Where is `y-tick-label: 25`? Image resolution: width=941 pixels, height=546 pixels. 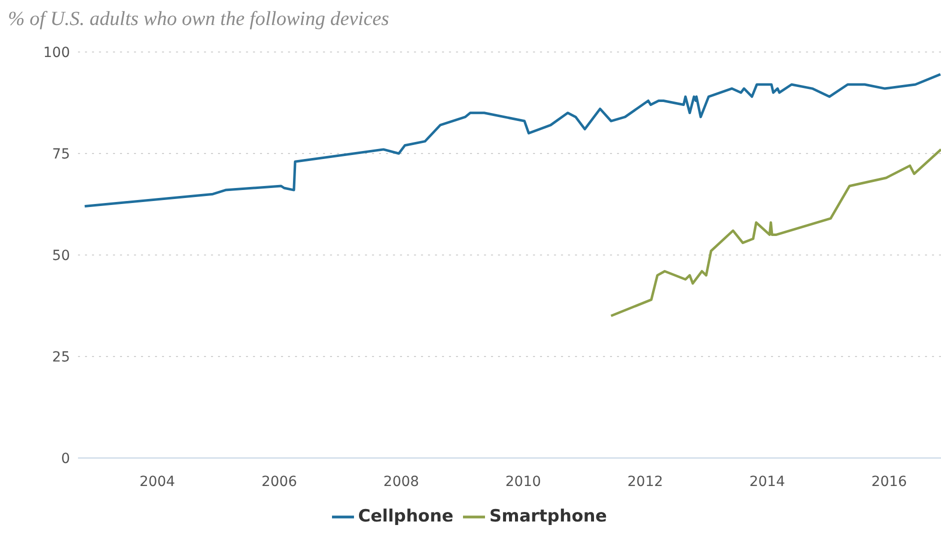 y-tick-label: 25 is located at coordinates (61, 357).